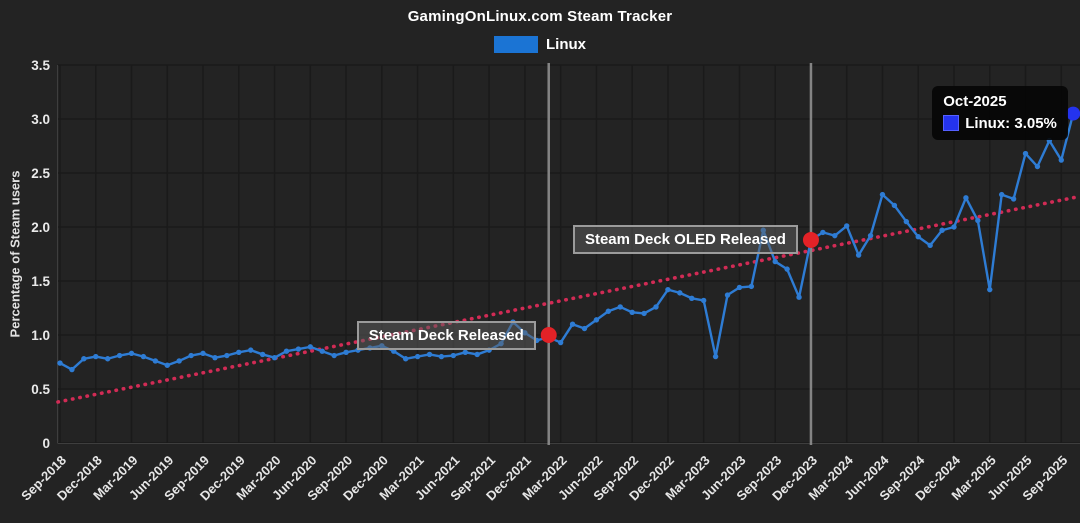 The width and height of the screenshot is (1080, 523). I want to click on tooltip-value: Linux: 3.05%, so click(1011, 123).